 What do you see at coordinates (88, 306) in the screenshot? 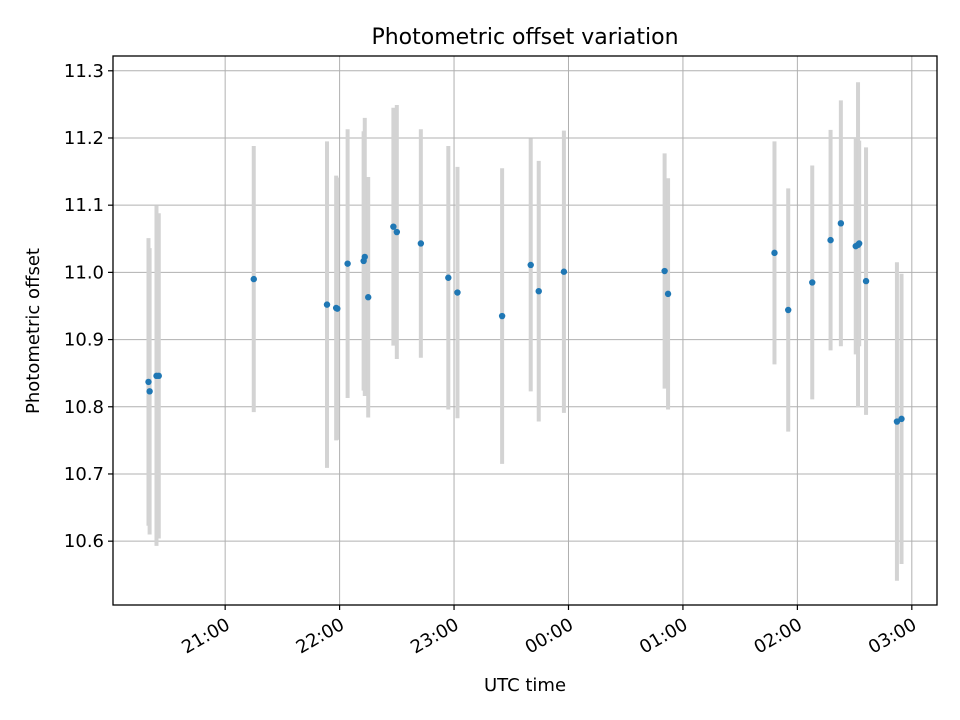
I see `y-axis-ticks: 10.6 10.7 10.8 10.9 11.0 11.1 11.2 11.3` at bounding box center [88, 306].